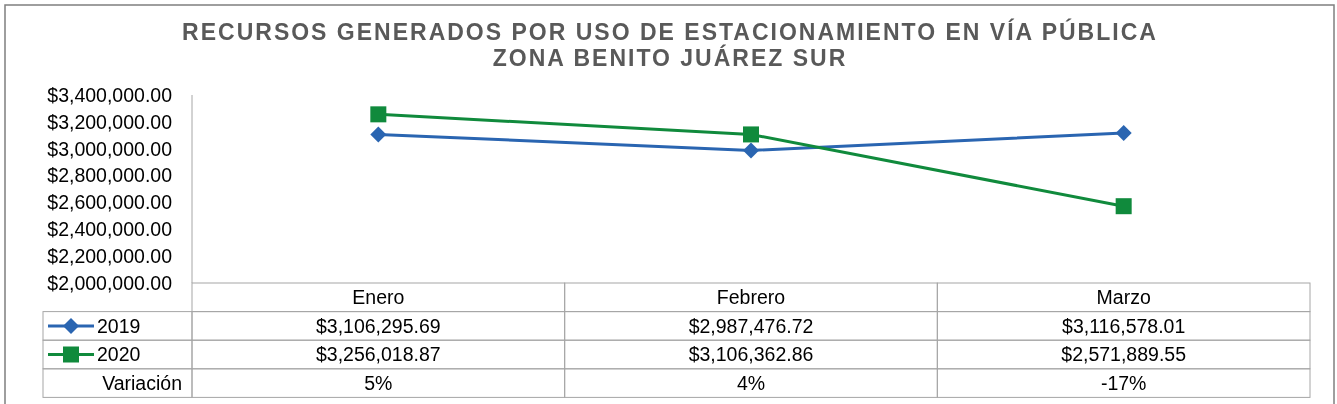 This screenshot has width=1337, height=404. I want to click on x-tick-label: Enero, so click(378, 297).